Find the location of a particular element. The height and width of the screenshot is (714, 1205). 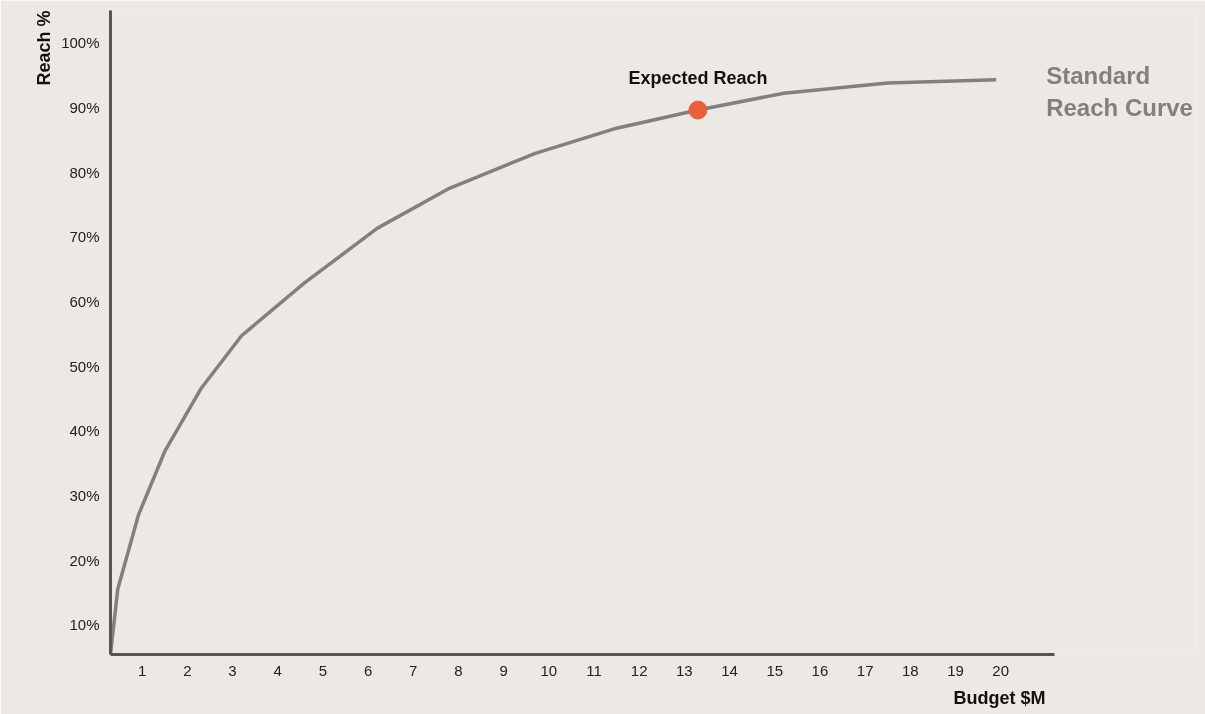

y-tick-label: 90% is located at coordinates (84, 107).